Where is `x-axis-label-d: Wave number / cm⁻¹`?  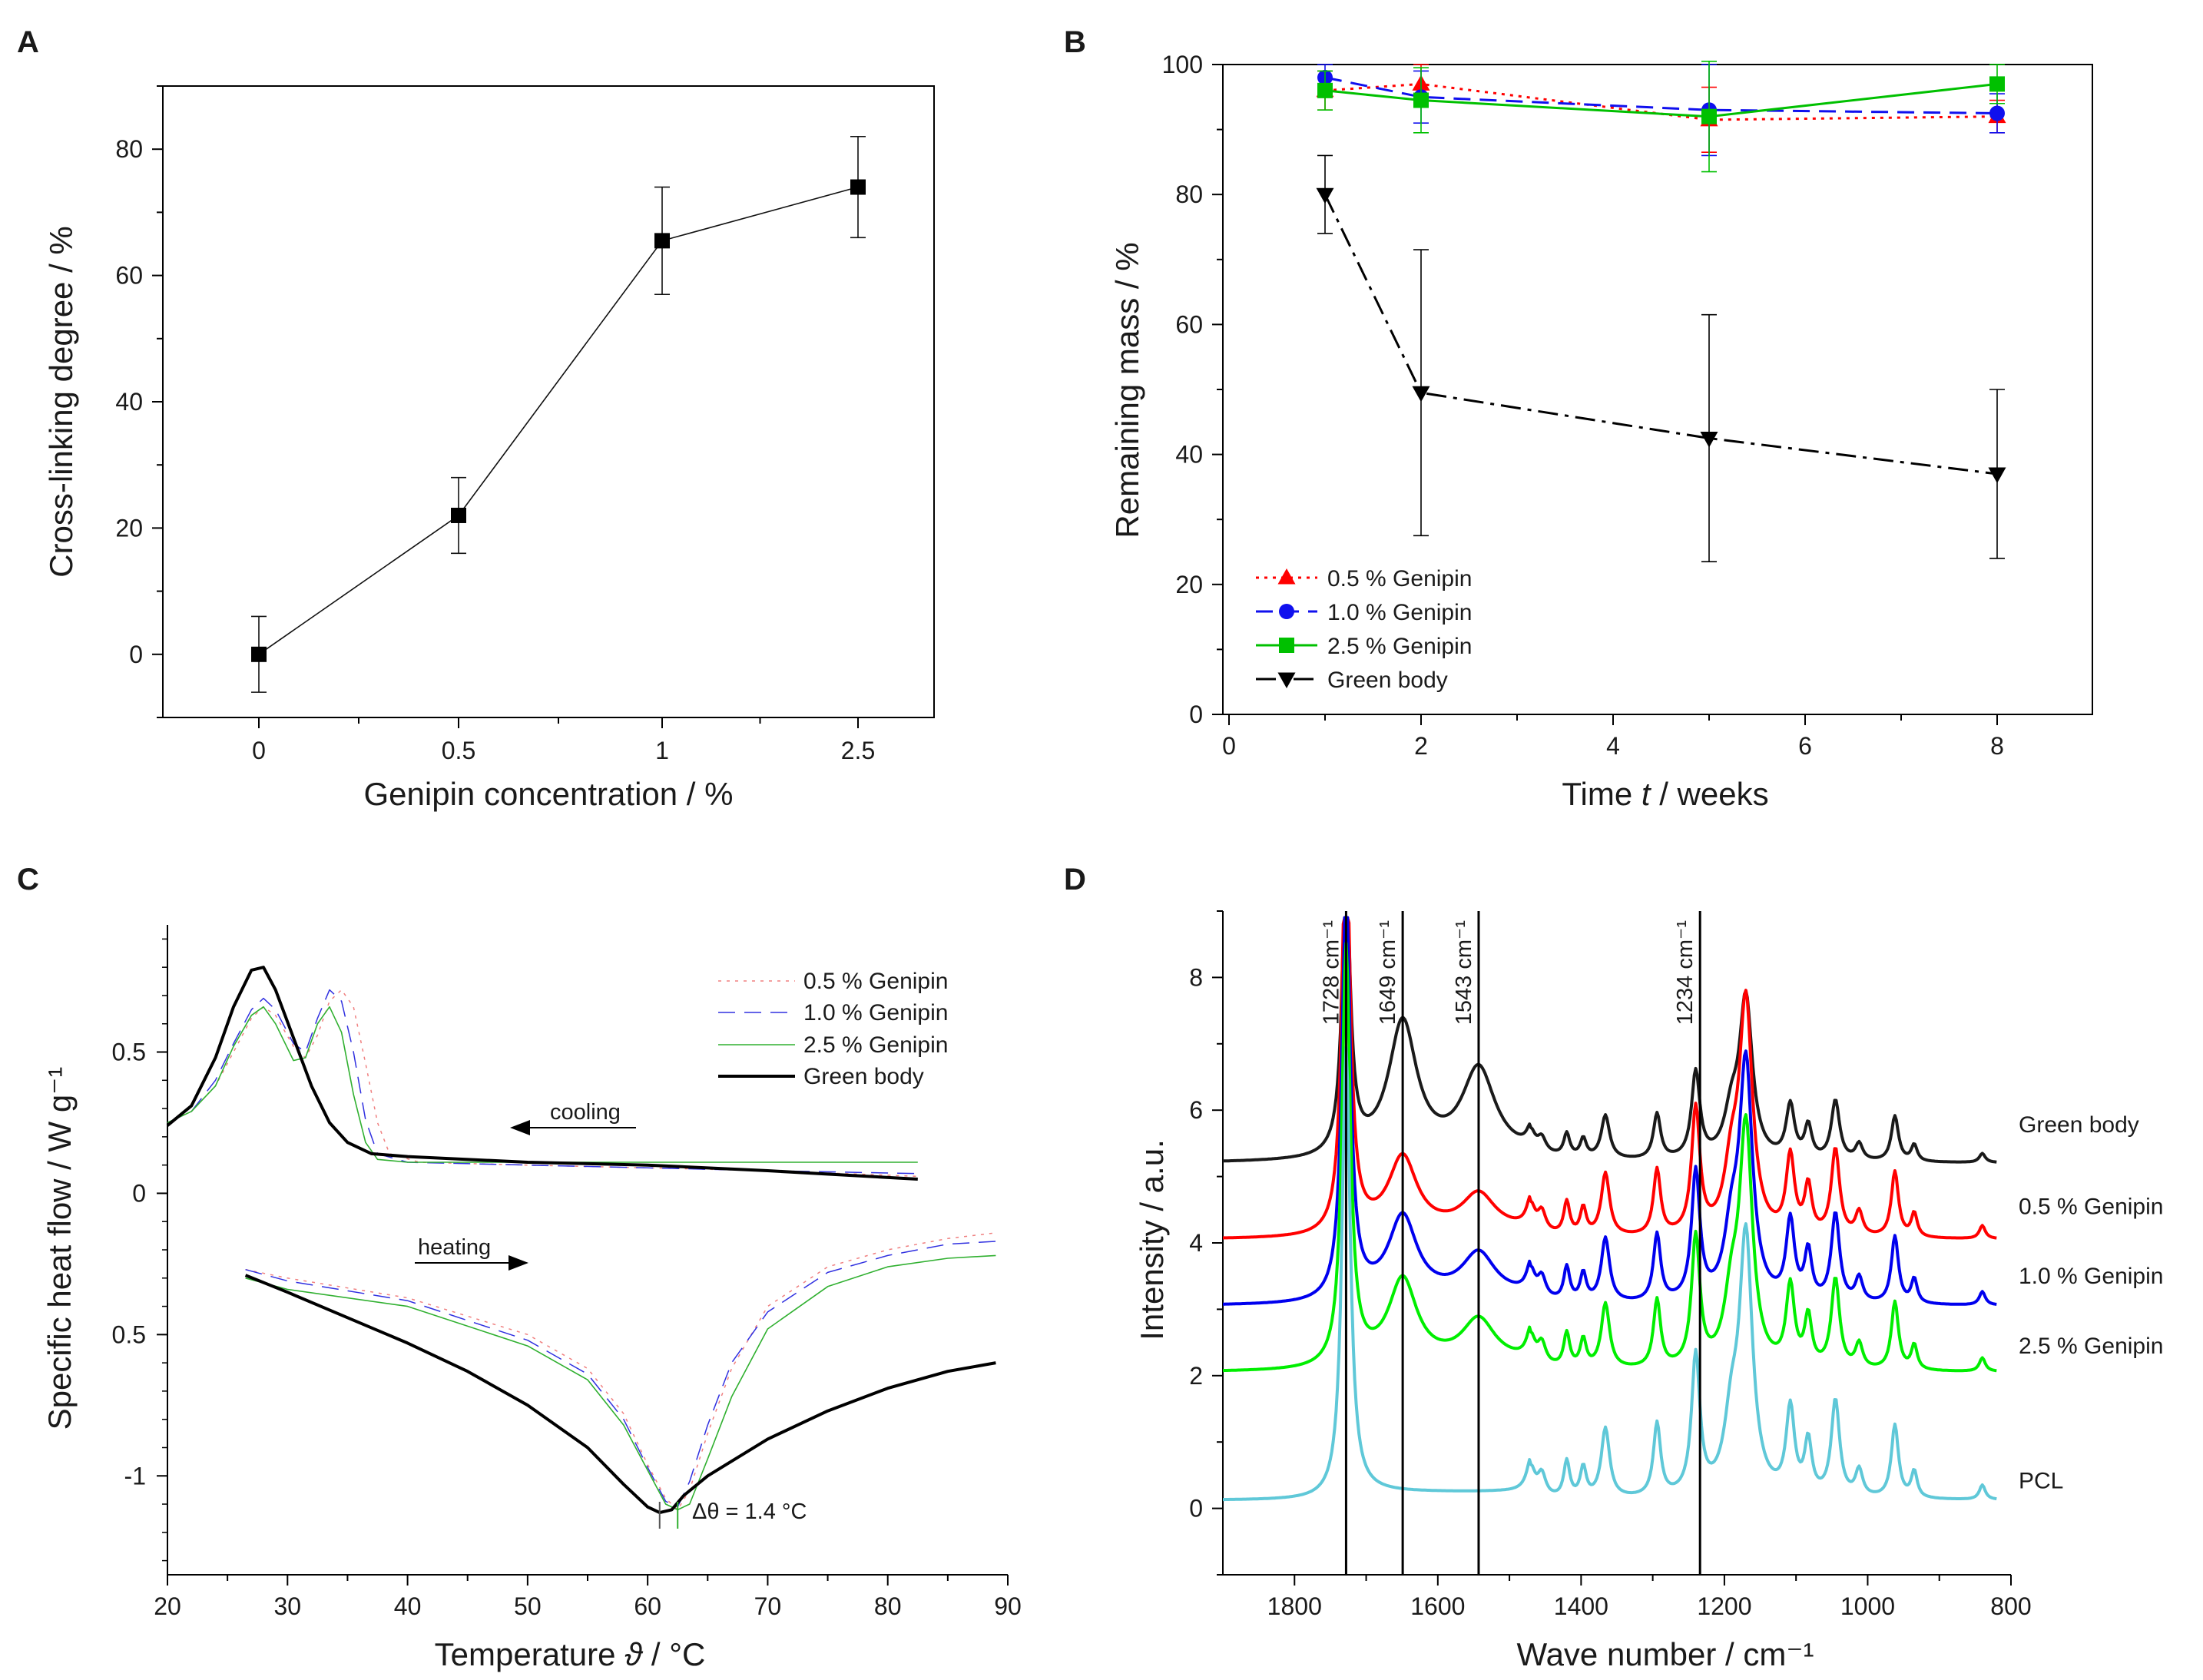
x-axis-label-d: Wave number / cm⁻¹ is located at coordinates (1665, 1654).